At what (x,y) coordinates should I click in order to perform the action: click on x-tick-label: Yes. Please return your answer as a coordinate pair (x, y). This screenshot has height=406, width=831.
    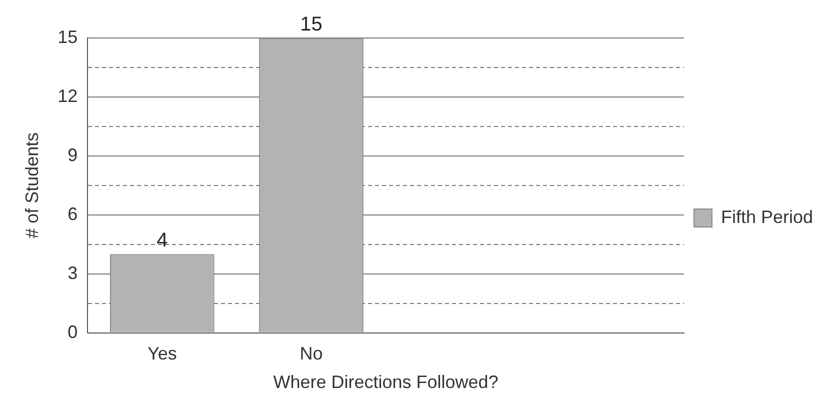
    Looking at the image, I should click on (162, 354).